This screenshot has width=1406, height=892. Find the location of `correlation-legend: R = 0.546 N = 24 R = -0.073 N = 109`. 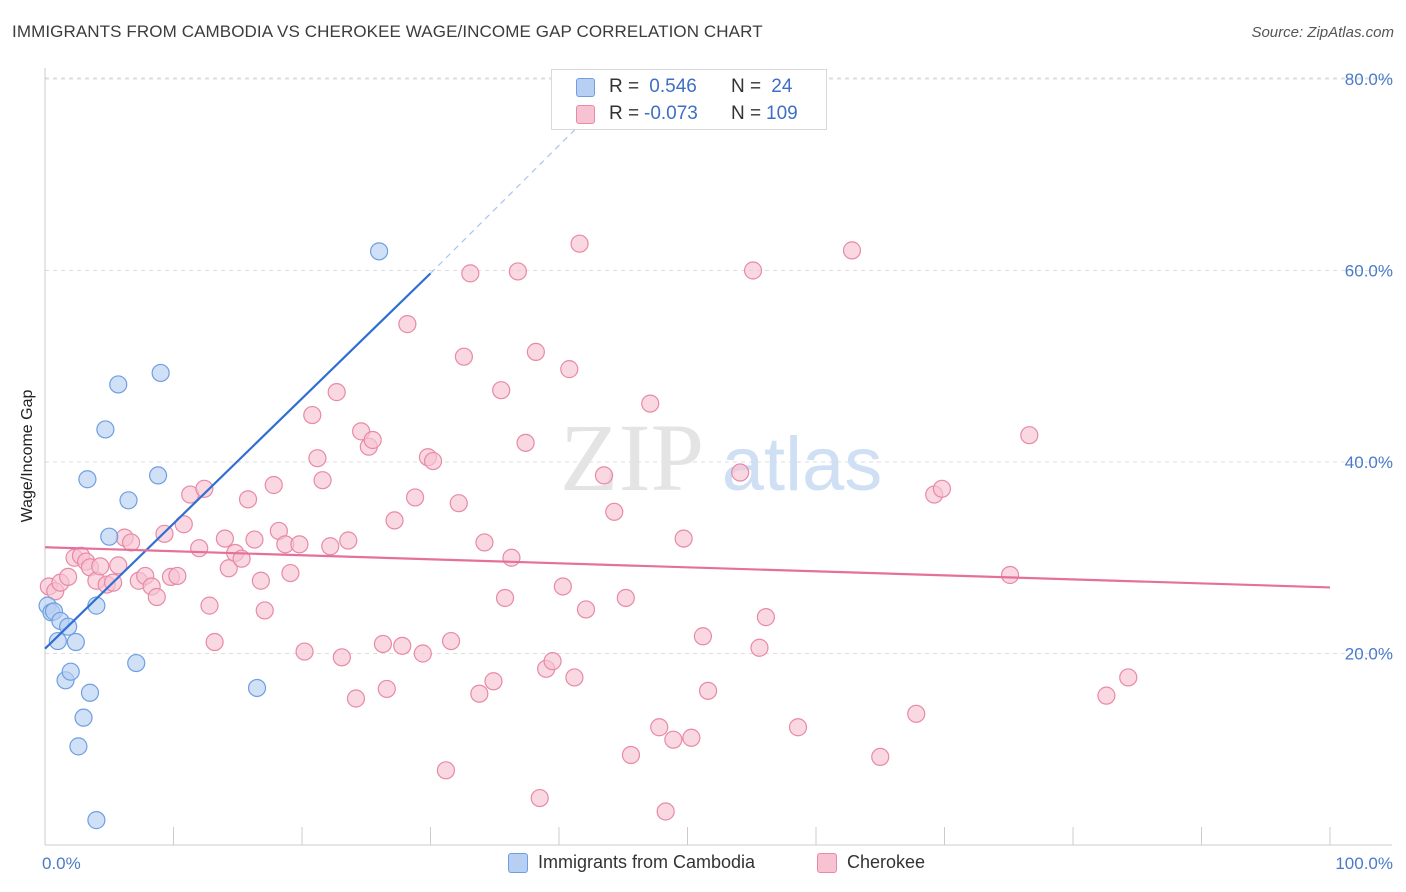

correlation-legend: R = 0.546 N = 24 R = -0.073 N = 109 is located at coordinates (689, 99).